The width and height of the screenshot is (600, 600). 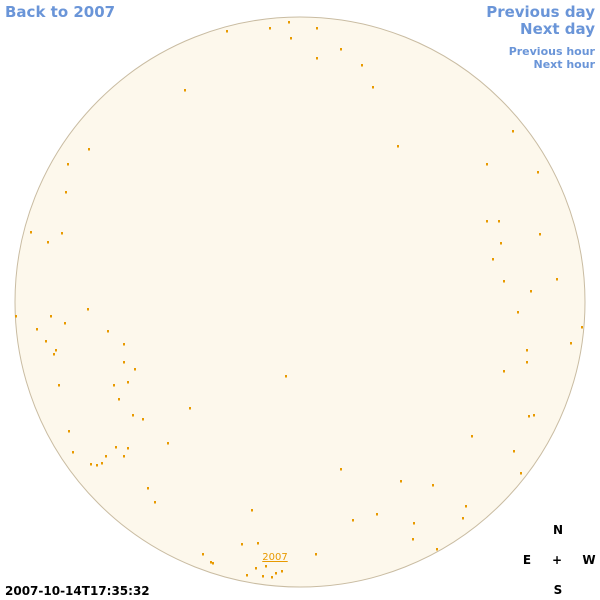 What do you see at coordinates (558, 530) in the screenshot?
I see `compass-north: N` at bounding box center [558, 530].